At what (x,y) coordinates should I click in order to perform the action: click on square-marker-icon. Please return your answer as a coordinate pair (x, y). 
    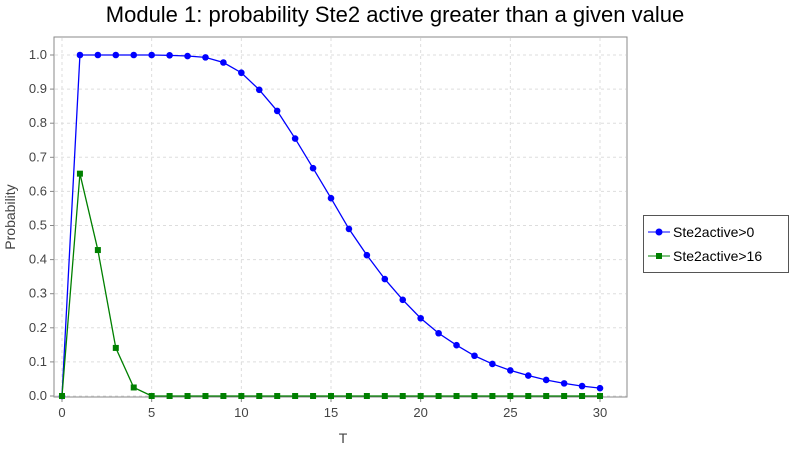
    Looking at the image, I should click on (659, 256).